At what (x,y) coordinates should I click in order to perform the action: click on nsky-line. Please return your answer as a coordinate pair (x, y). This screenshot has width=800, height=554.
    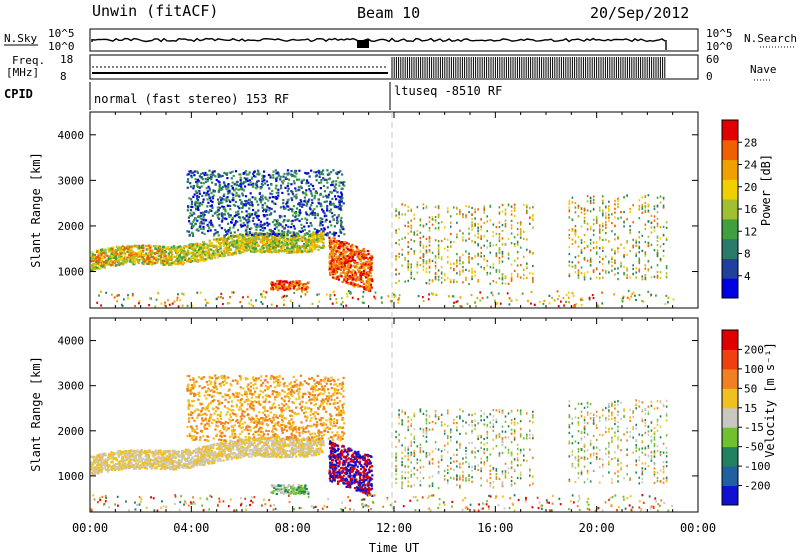
    Looking at the image, I should click on (378, 40).